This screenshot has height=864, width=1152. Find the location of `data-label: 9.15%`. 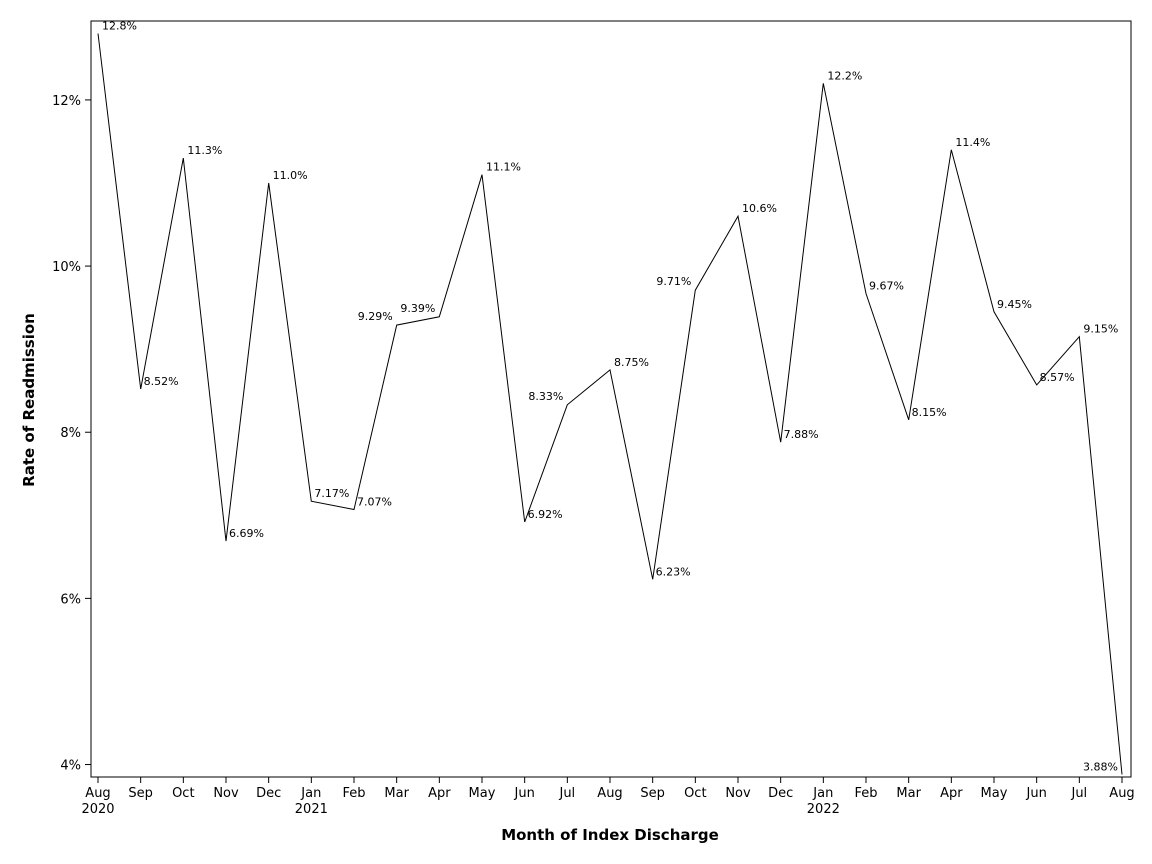

data-label: 9.15% is located at coordinates (1100, 329).